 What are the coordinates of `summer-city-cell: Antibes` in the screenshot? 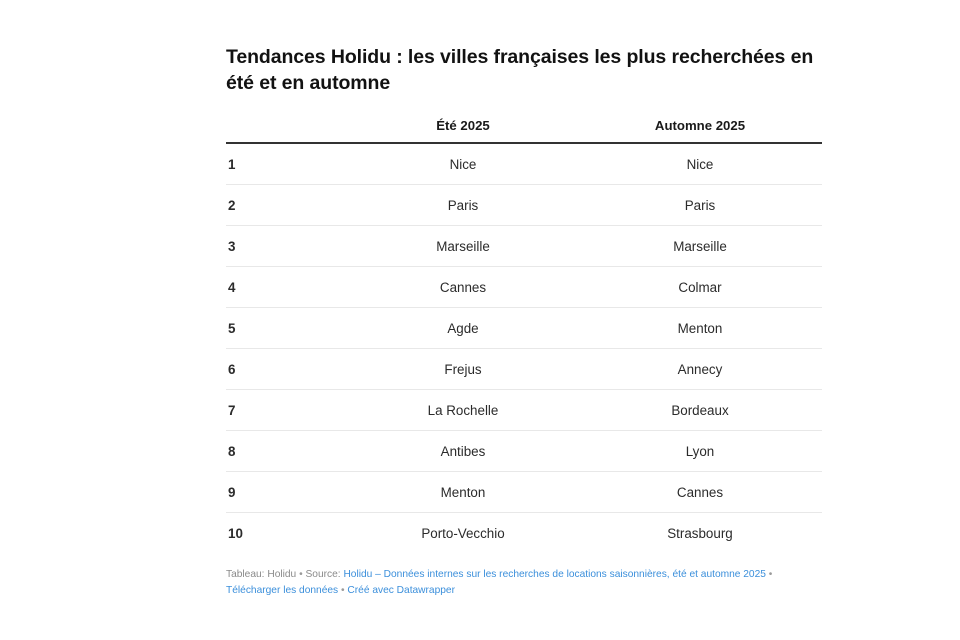 It's located at (463, 451).